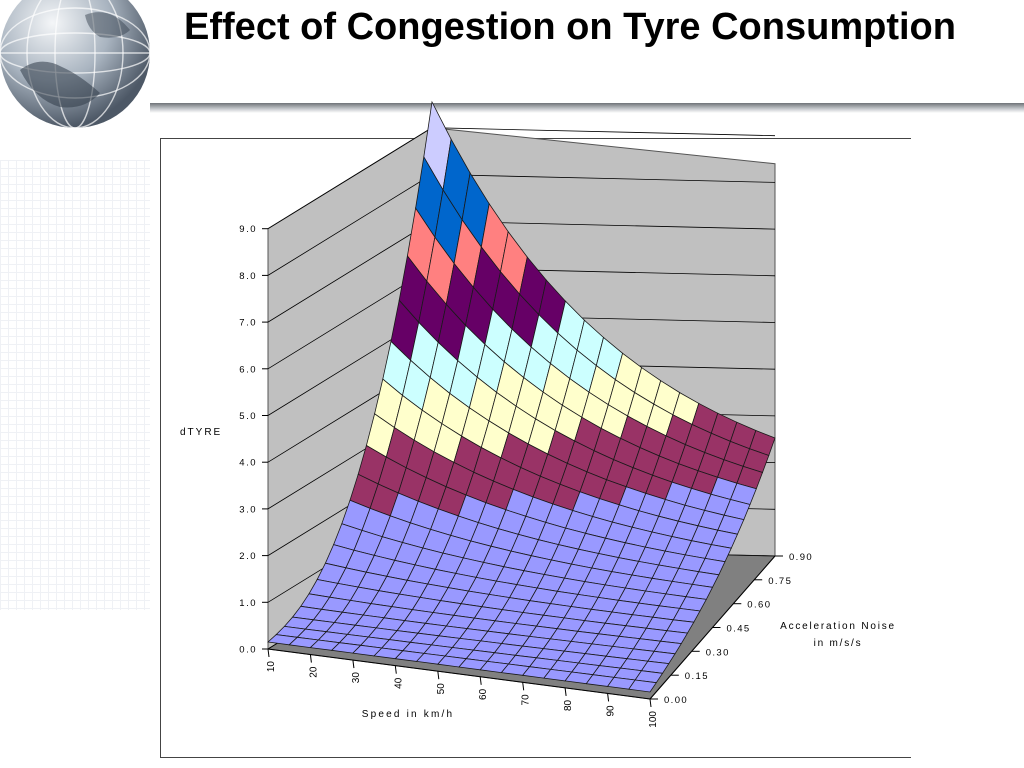 The width and height of the screenshot is (1024, 768). What do you see at coordinates (248, 509) in the screenshot?
I see `z-tick-label: 3.0` at bounding box center [248, 509].